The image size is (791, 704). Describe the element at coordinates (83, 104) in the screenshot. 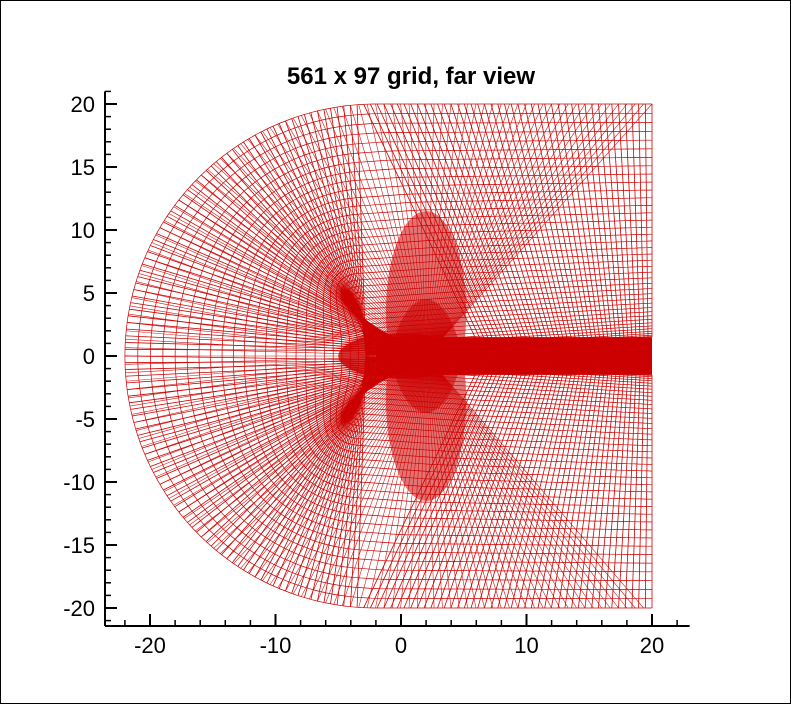

I see `y-tick-label: 20` at that location.